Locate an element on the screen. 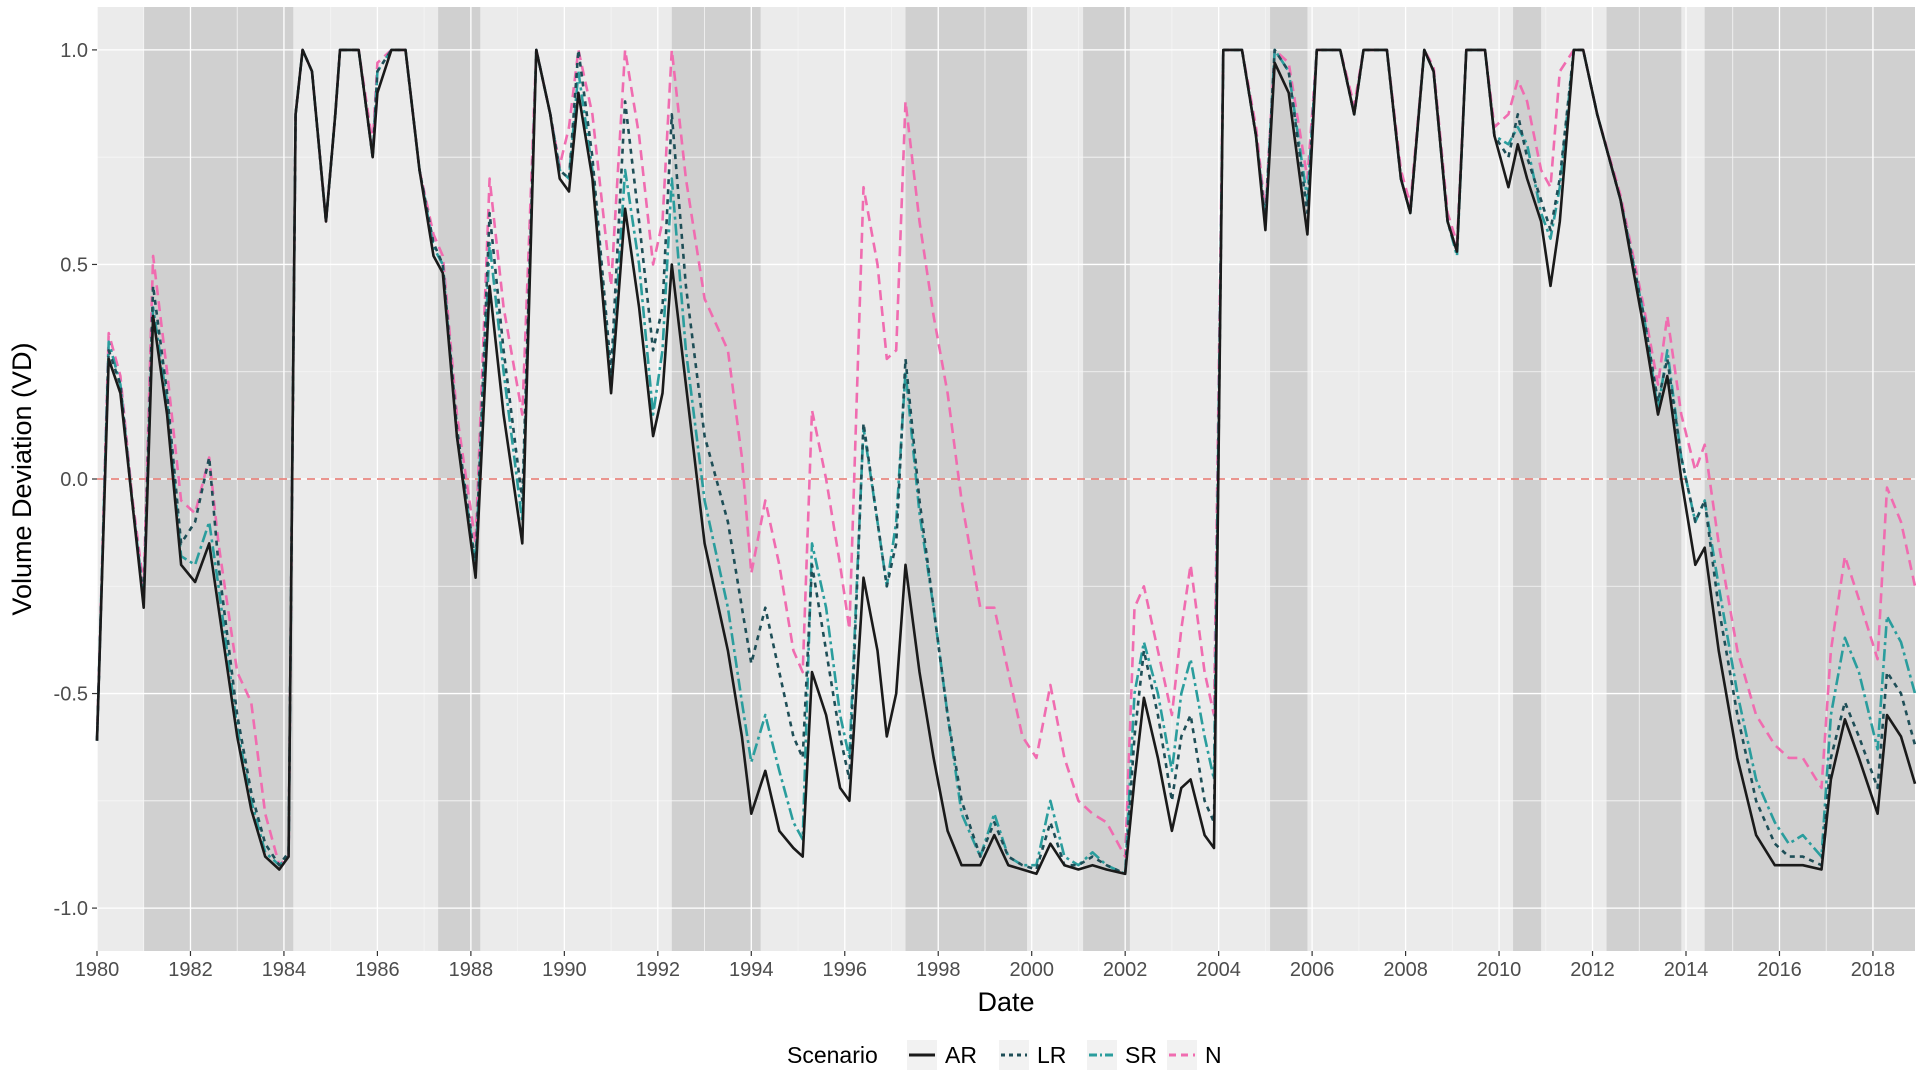 The image size is (1920, 1080). y-axis-ticks: -1.0 -0.5 0.0 0.5 1.0 is located at coordinates (75, 480).